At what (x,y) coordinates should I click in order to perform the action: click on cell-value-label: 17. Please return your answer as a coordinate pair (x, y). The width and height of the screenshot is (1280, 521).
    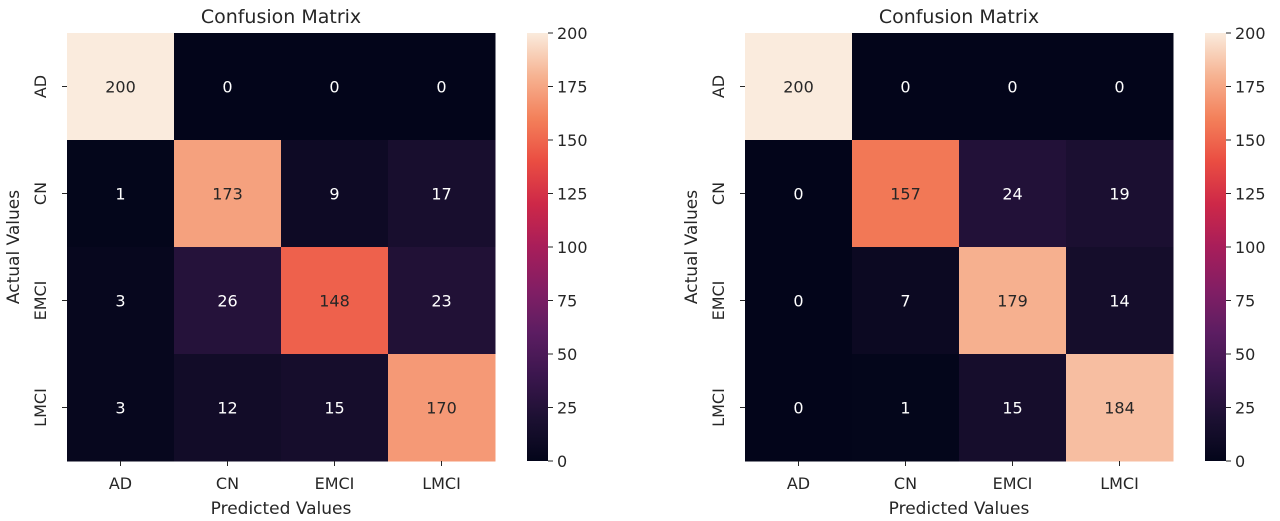
    Looking at the image, I should click on (441, 194).